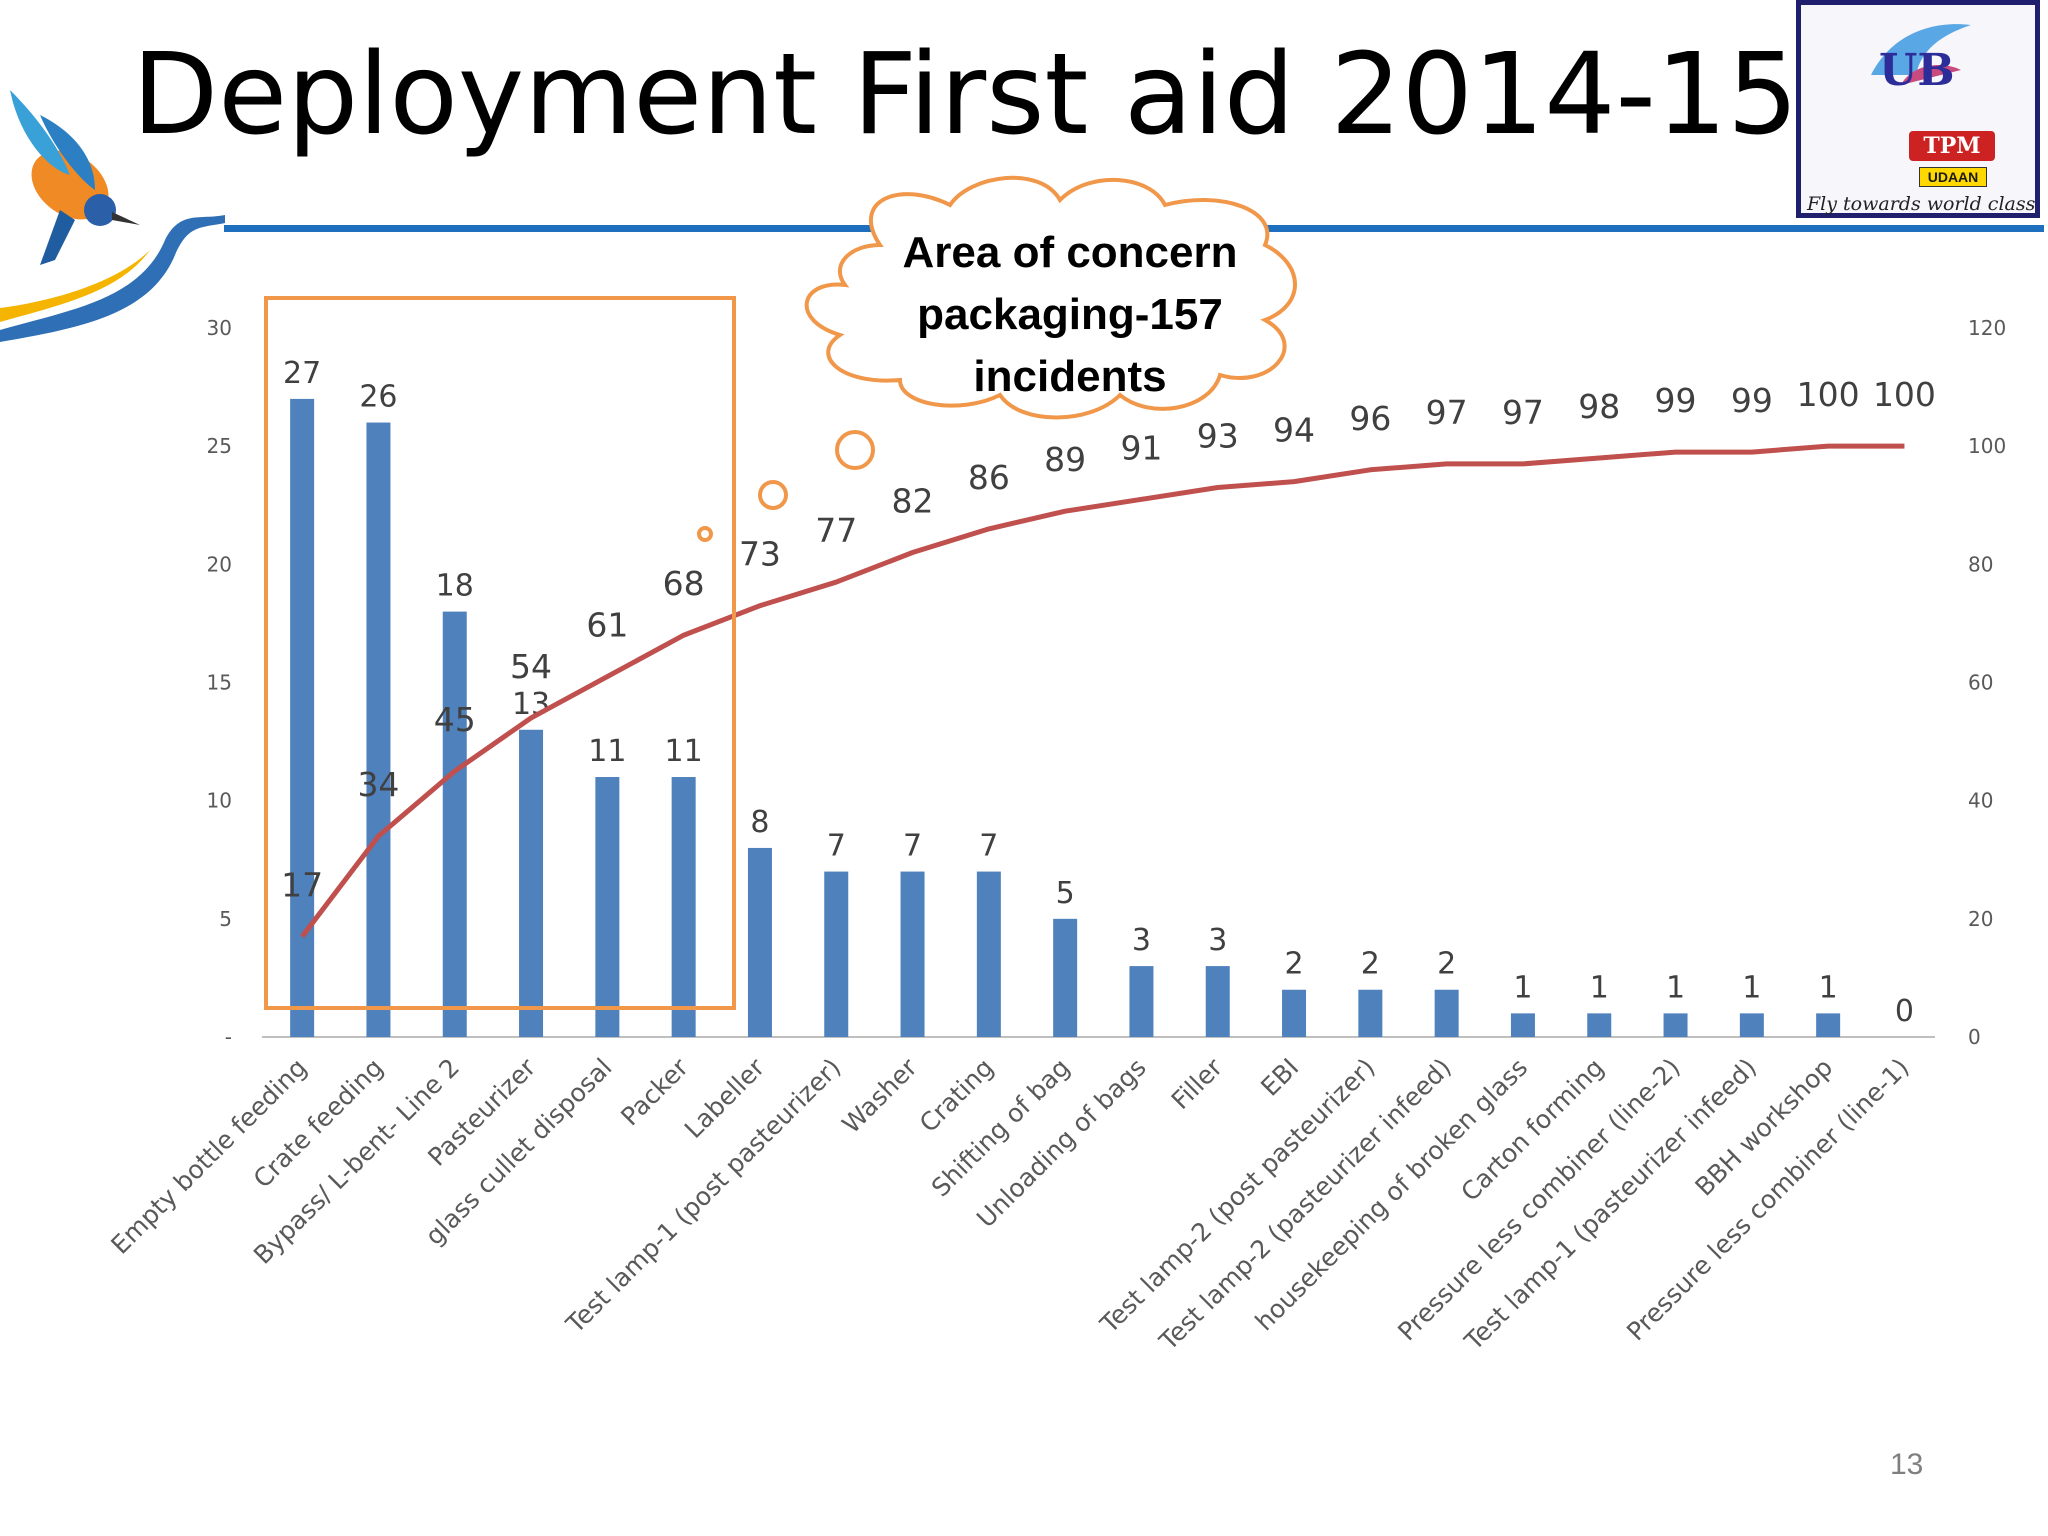 Image resolution: width=2048 pixels, height=1536 pixels. Describe the element at coordinates (302, 885) in the screenshot. I see `cumulative-value-label: 17` at that location.